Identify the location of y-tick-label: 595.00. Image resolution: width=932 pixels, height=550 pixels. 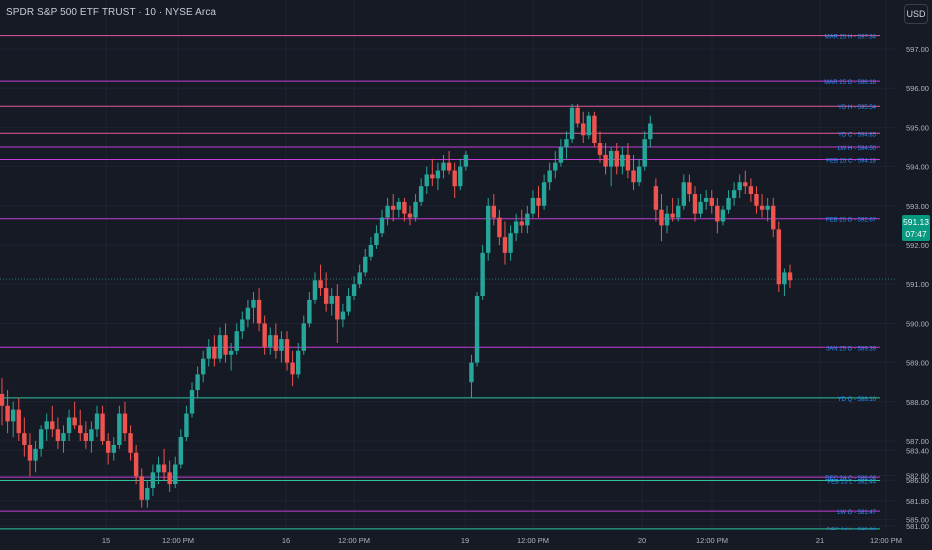
(917, 127).